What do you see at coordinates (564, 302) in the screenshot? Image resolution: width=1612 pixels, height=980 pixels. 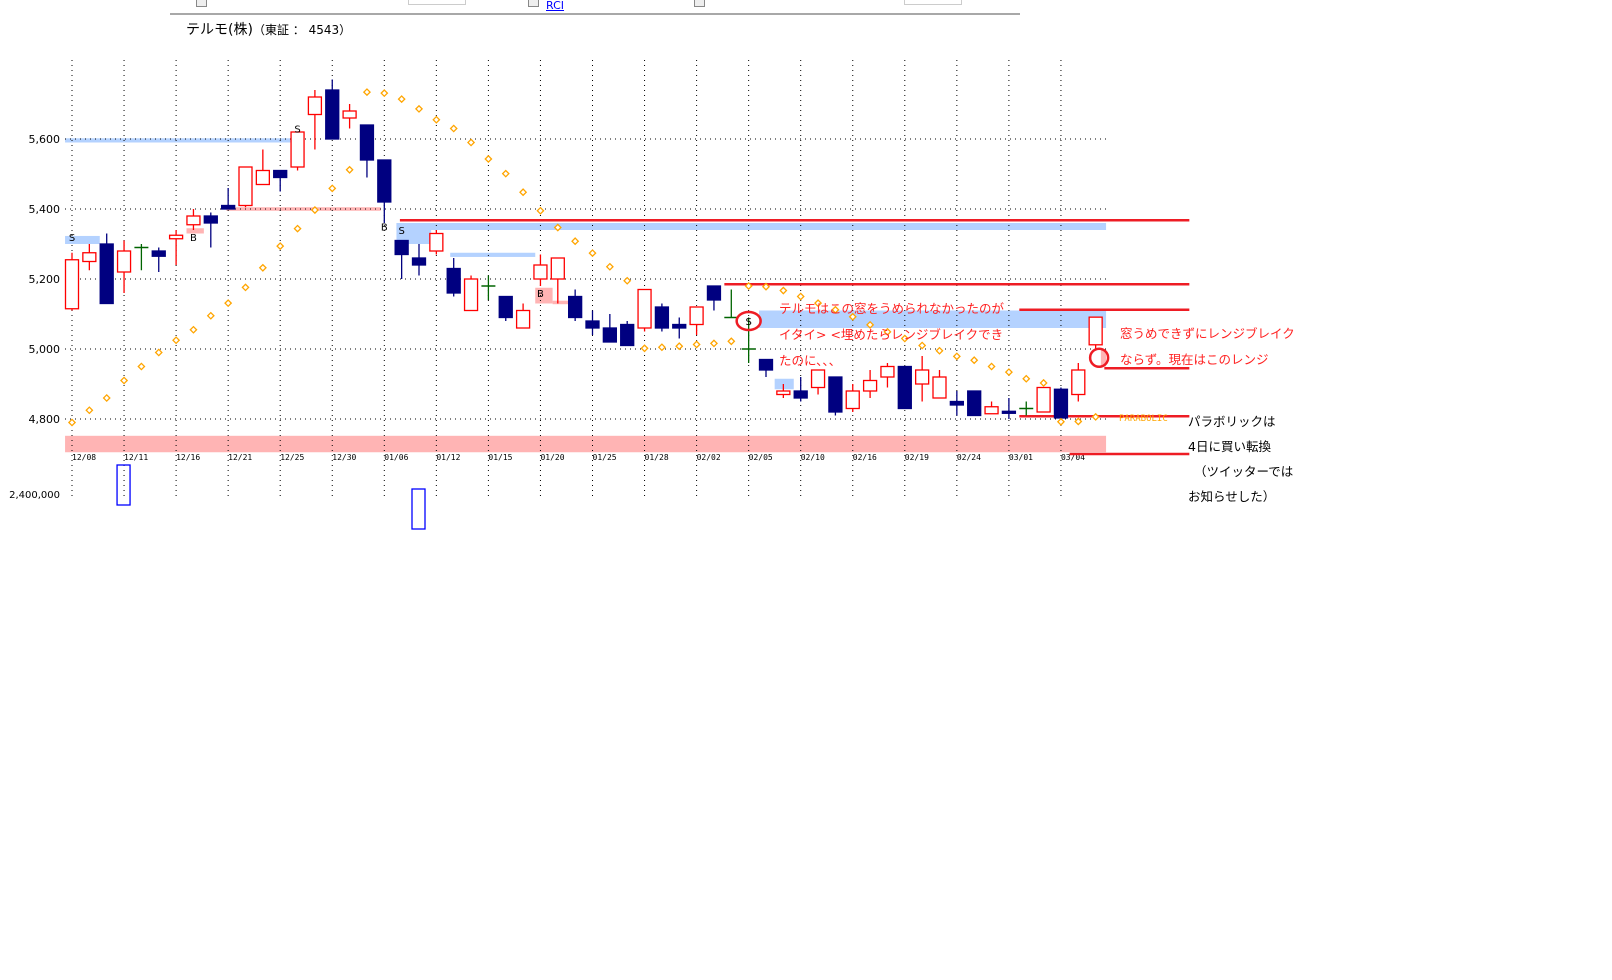 I see `pink-band` at bounding box center [564, 302].